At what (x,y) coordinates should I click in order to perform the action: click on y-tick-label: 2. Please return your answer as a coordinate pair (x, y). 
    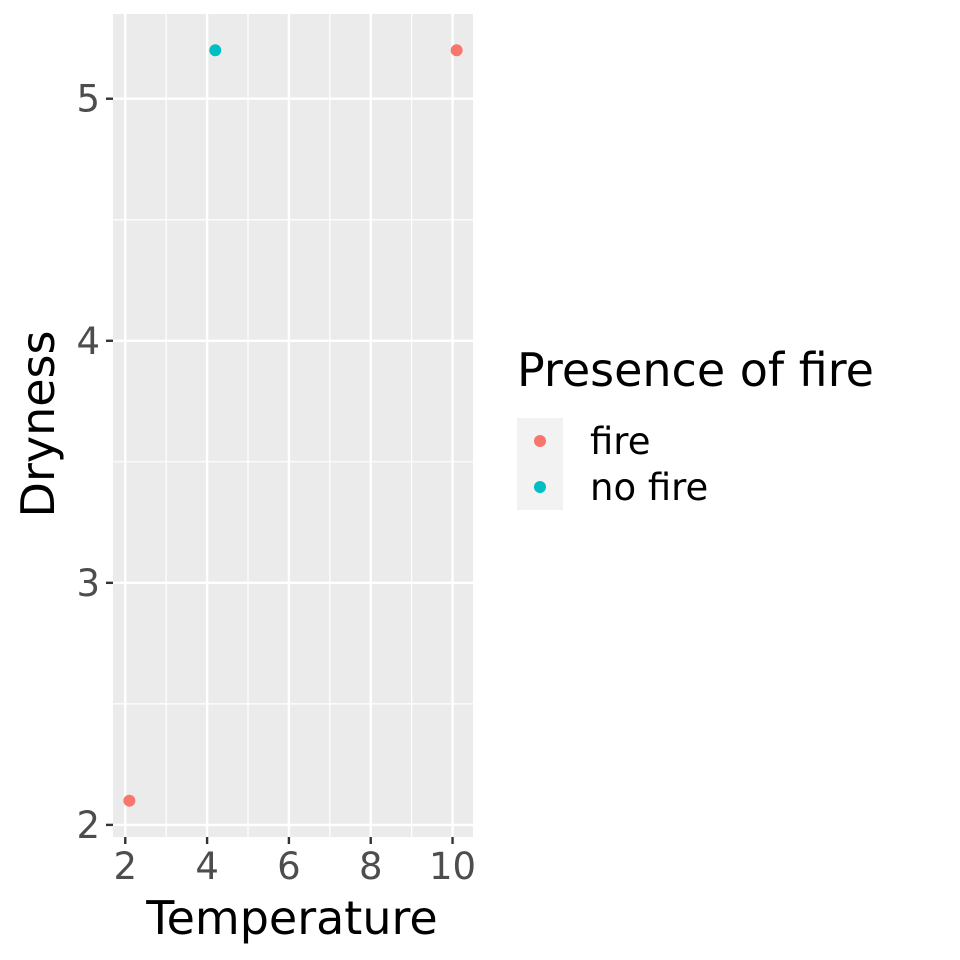
    Looking at the image, I should click on (88, 825).